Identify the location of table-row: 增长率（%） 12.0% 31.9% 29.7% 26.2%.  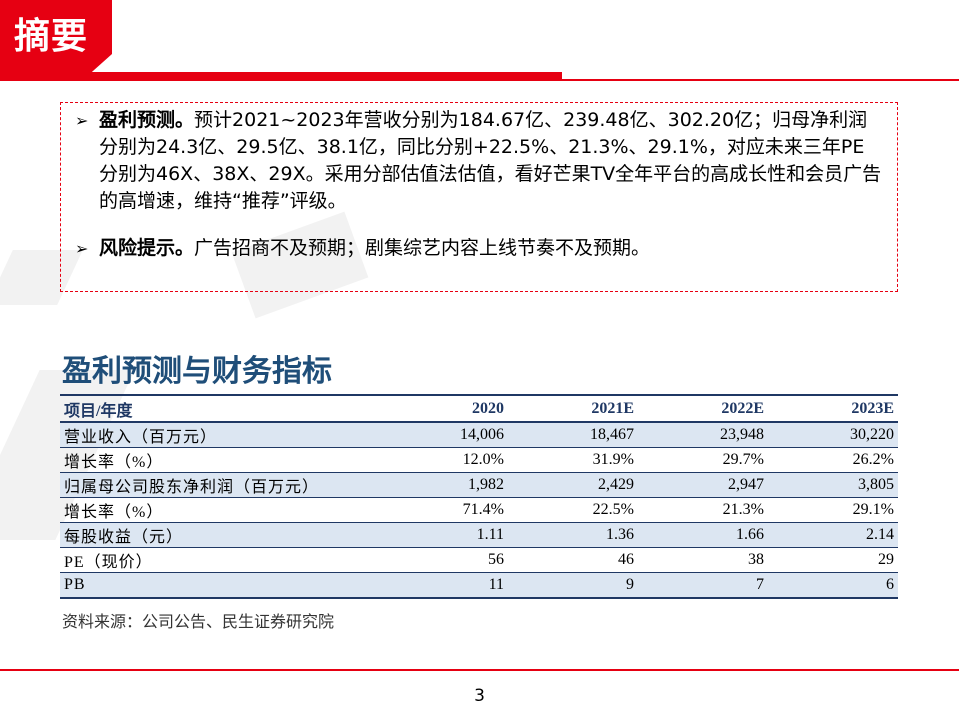
(479, 460).